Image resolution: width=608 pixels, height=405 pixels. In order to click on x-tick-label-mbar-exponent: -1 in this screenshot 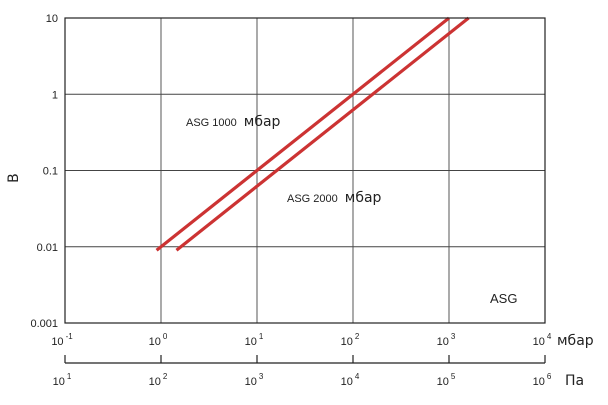, I will do `click(70, 336)`.